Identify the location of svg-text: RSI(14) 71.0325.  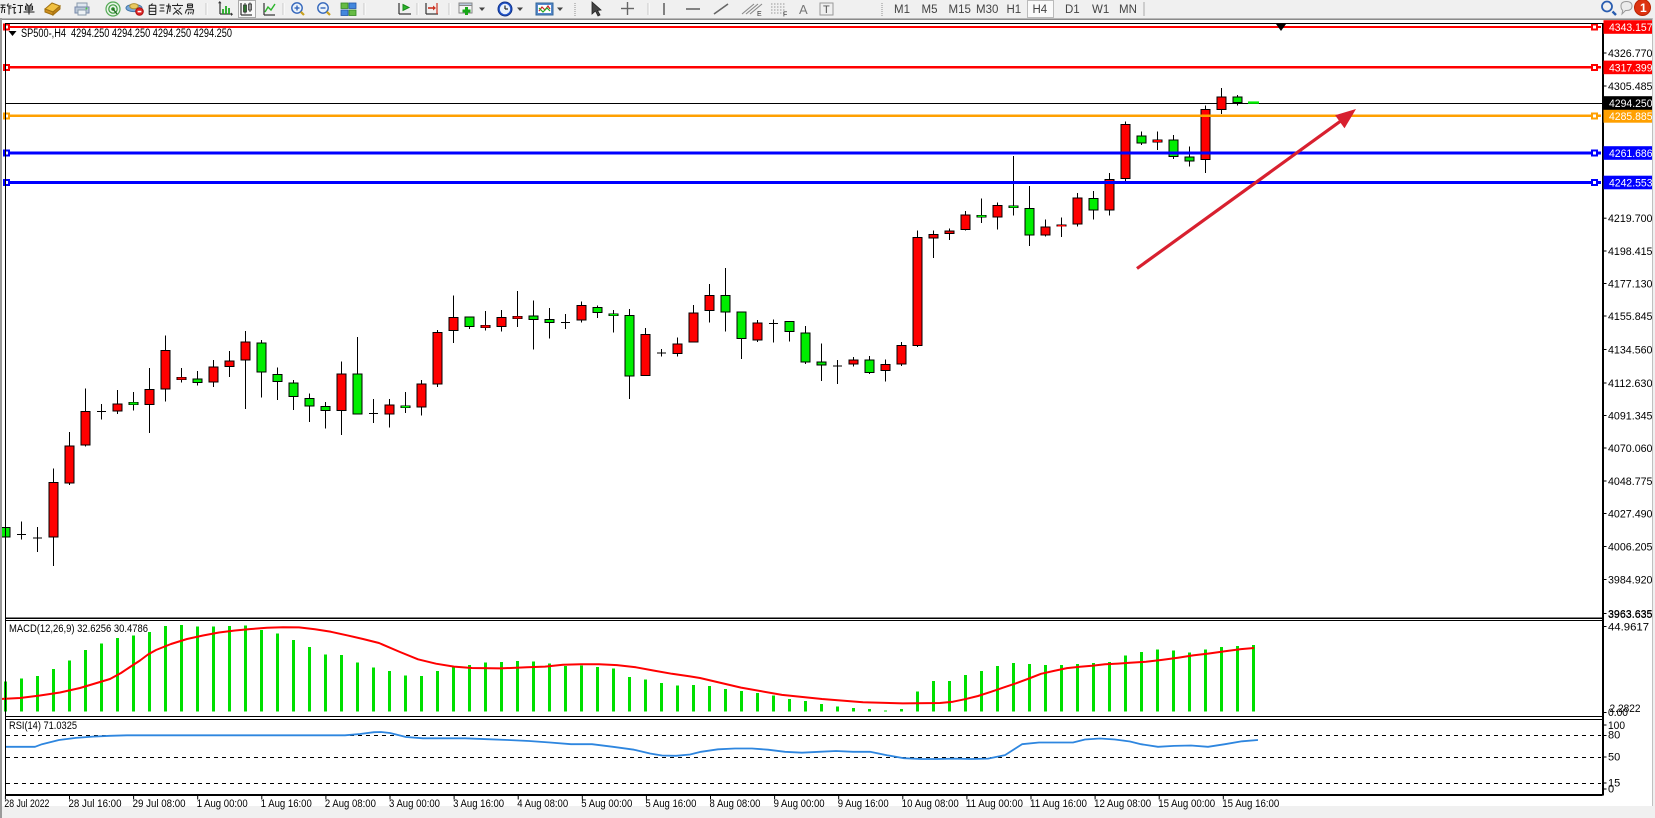
(43, 726).